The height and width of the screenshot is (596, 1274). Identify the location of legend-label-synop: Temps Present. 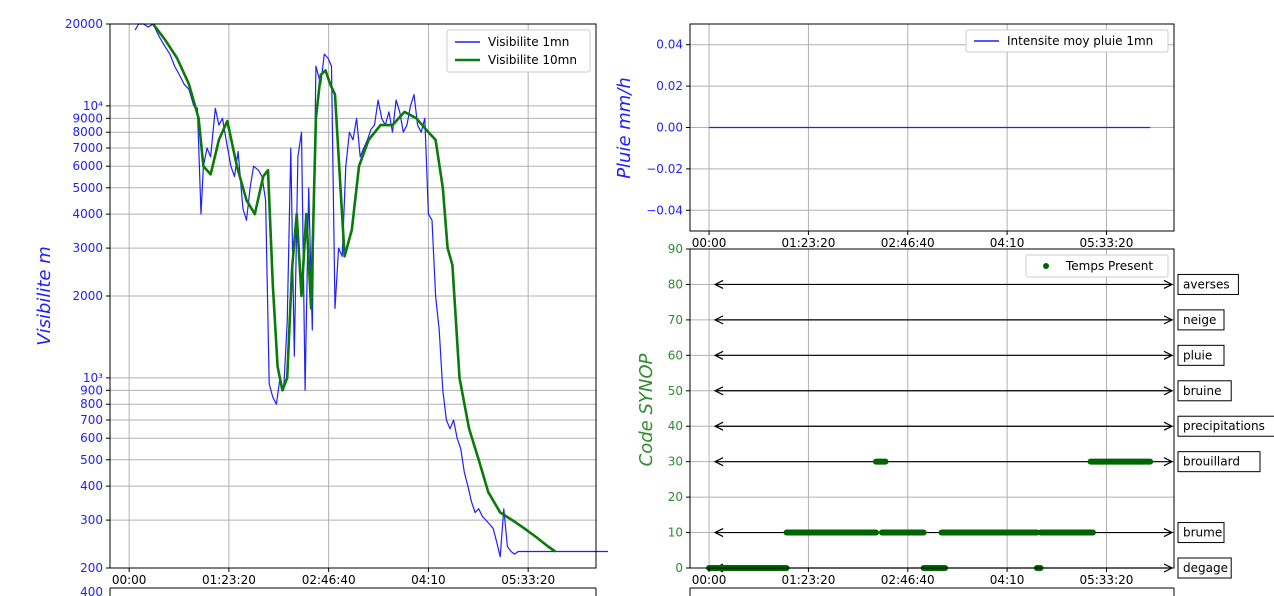
(1109, 266).